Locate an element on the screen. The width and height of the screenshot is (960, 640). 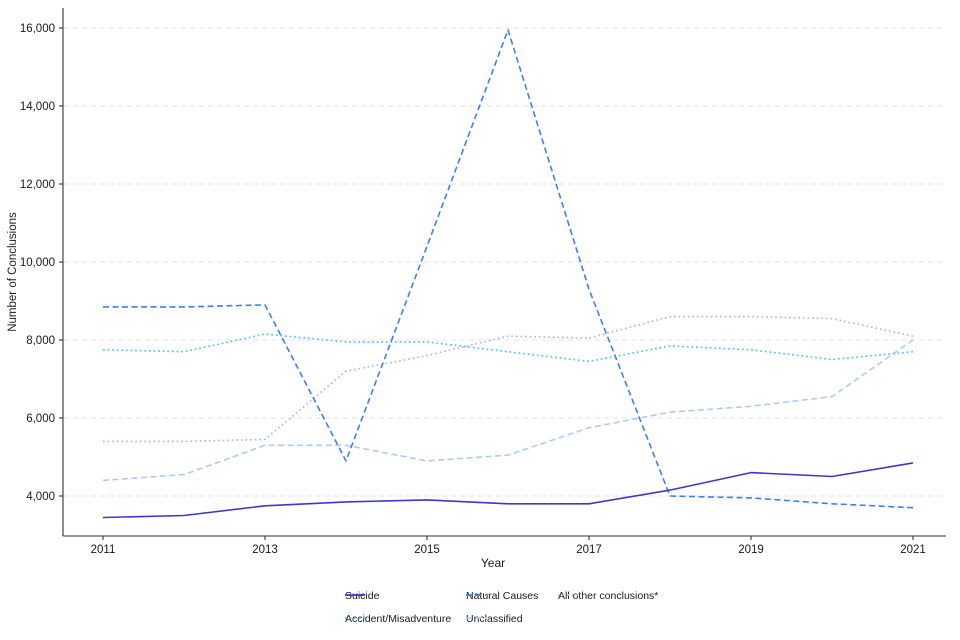
x-tick-label-2013: 2013 is located at coordinates (265, 550).